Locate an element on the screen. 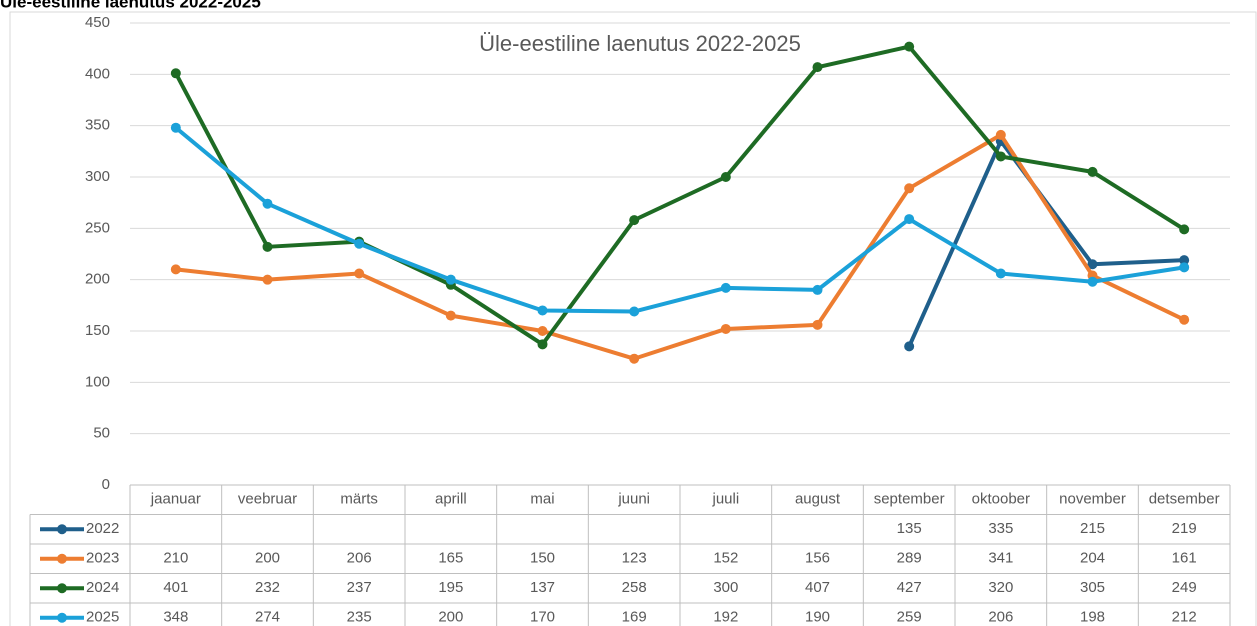  y-tick-label: 150 is located at coordinates (97, 330).